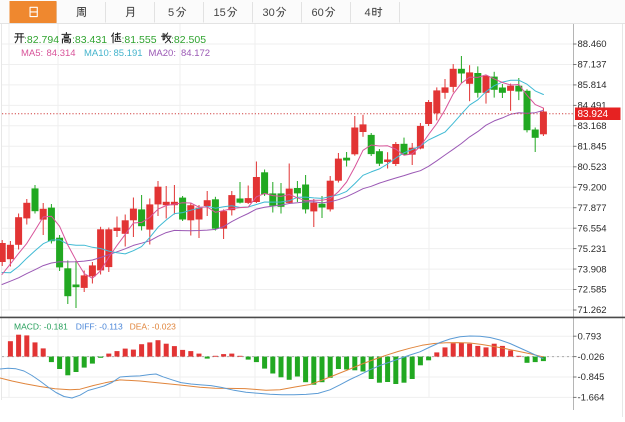 This screenshot has height=422, width=625. I want to click on svg-text: :82.794, so click(41, 40).